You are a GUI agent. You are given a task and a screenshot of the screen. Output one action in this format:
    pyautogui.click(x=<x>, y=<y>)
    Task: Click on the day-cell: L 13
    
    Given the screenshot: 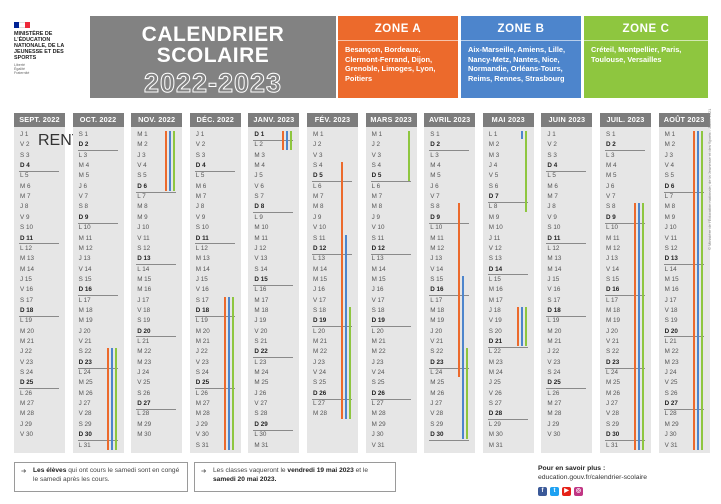 What is the action you would take?
    pyautogui.click(x=377, y=259)
    